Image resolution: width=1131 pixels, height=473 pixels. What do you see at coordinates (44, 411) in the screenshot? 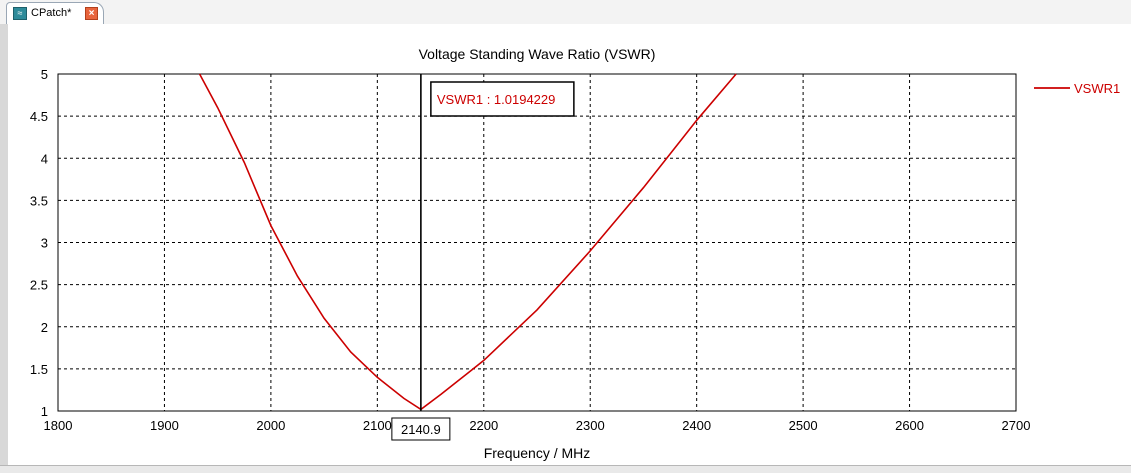
I see `y-tick-label: 1` at bounding box center [44, 411].